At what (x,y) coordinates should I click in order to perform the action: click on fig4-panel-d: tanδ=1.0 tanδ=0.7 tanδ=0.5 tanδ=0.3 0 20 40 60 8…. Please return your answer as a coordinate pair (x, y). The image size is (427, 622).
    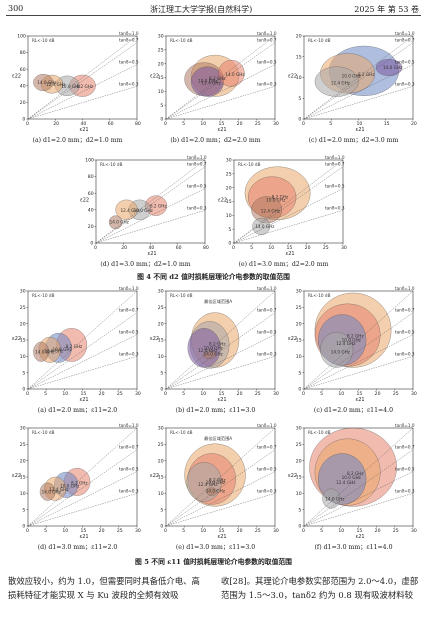
    Looking at the image, I should click on (145, 204).